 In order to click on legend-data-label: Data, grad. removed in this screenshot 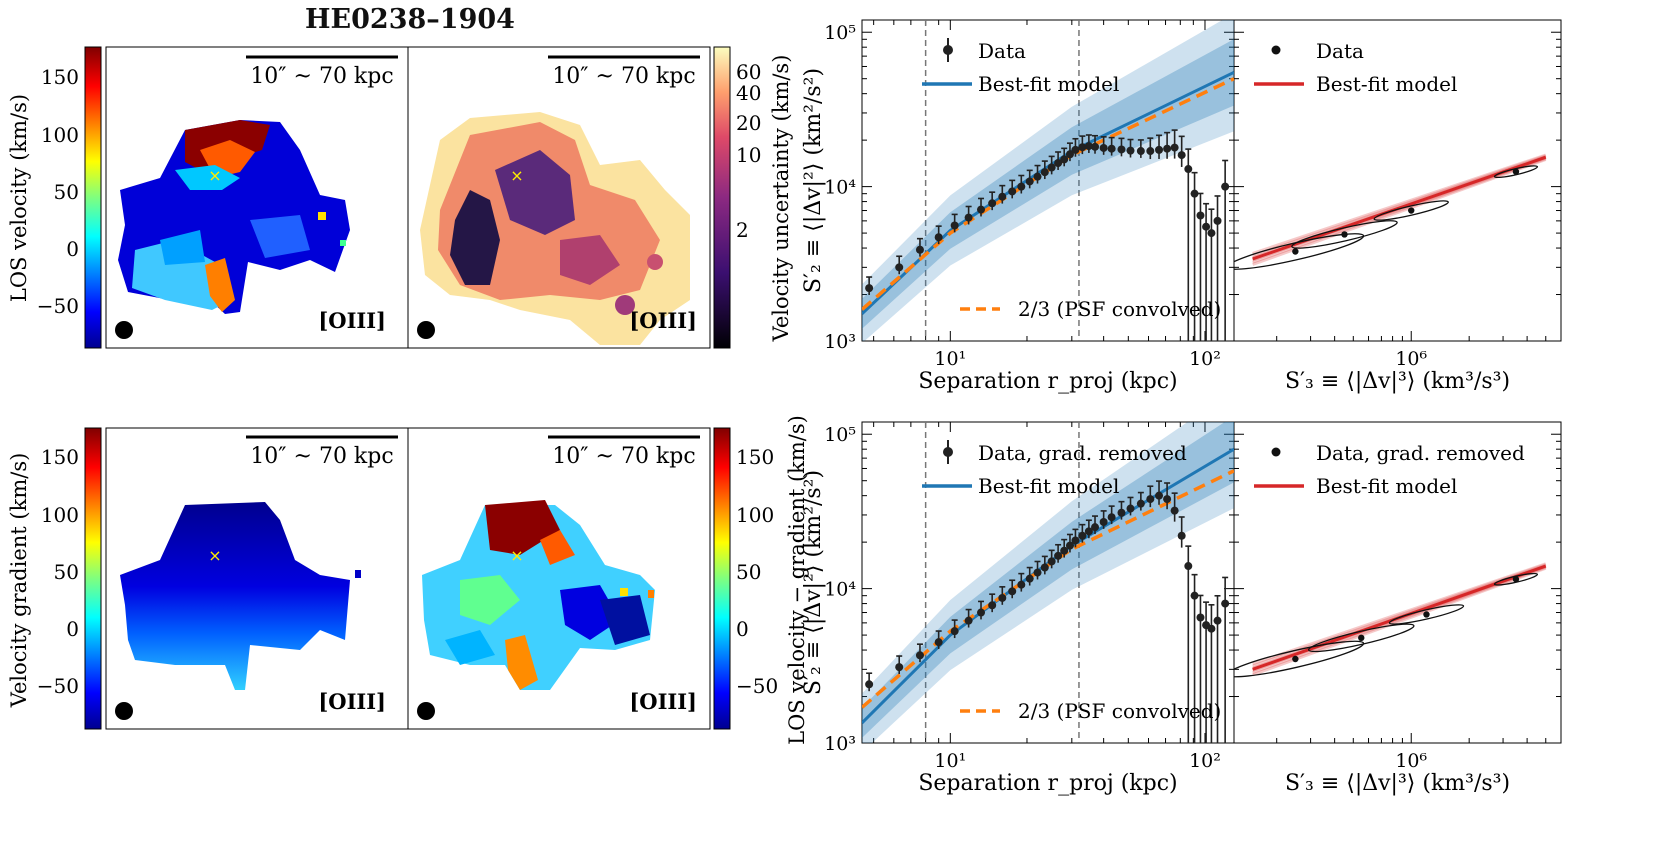, I will do `click(1082, 453)`.